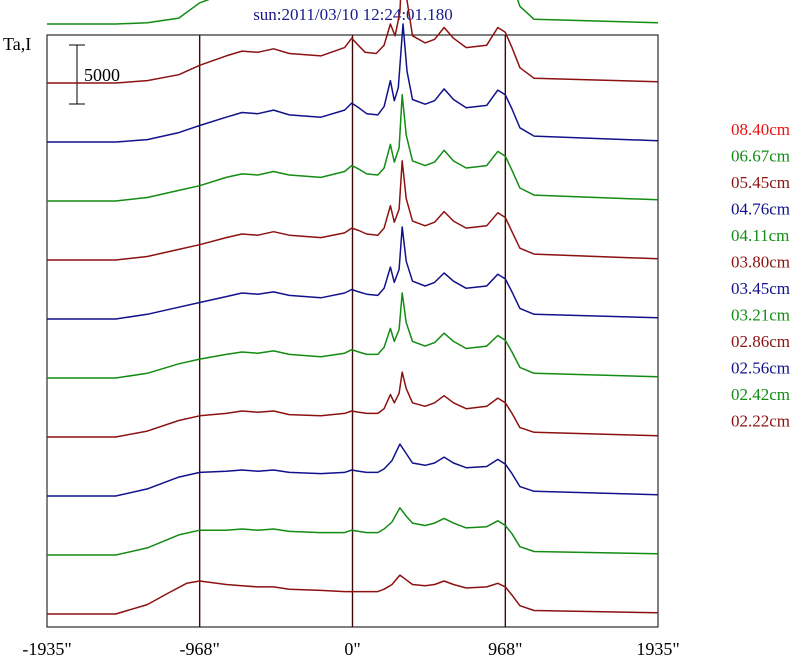 The height and width of the screenshot is (662, 807). Describe the element at coordinates (353, 273) in the screenshot. I see `series-line-03-45cm` at that location.